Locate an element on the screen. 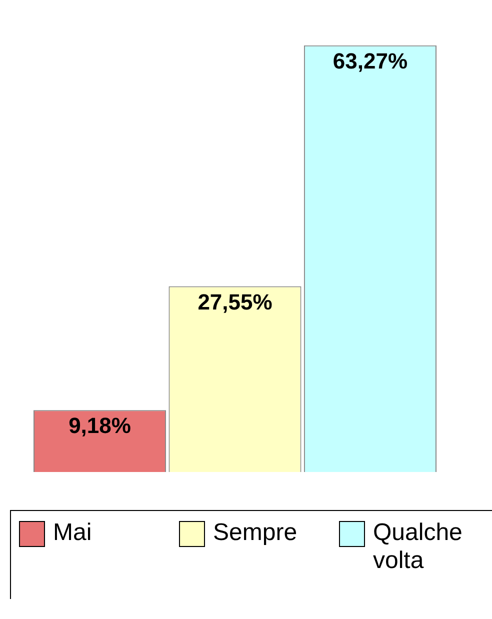 The height and width of the screenshot is (619, 492). legend-label: Mai is located at coordinates (72, 533).